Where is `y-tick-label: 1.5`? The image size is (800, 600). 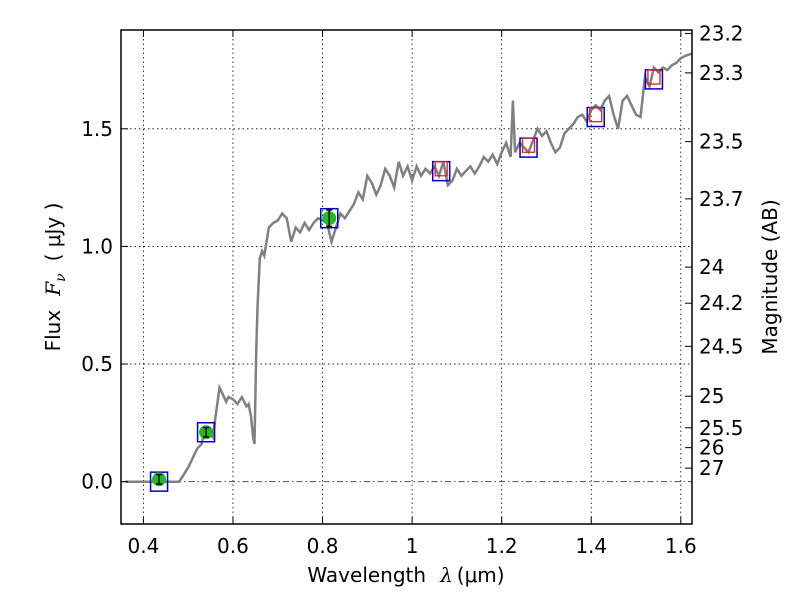 y-tick-label: 1.5 is located at coordinates (97, 129).